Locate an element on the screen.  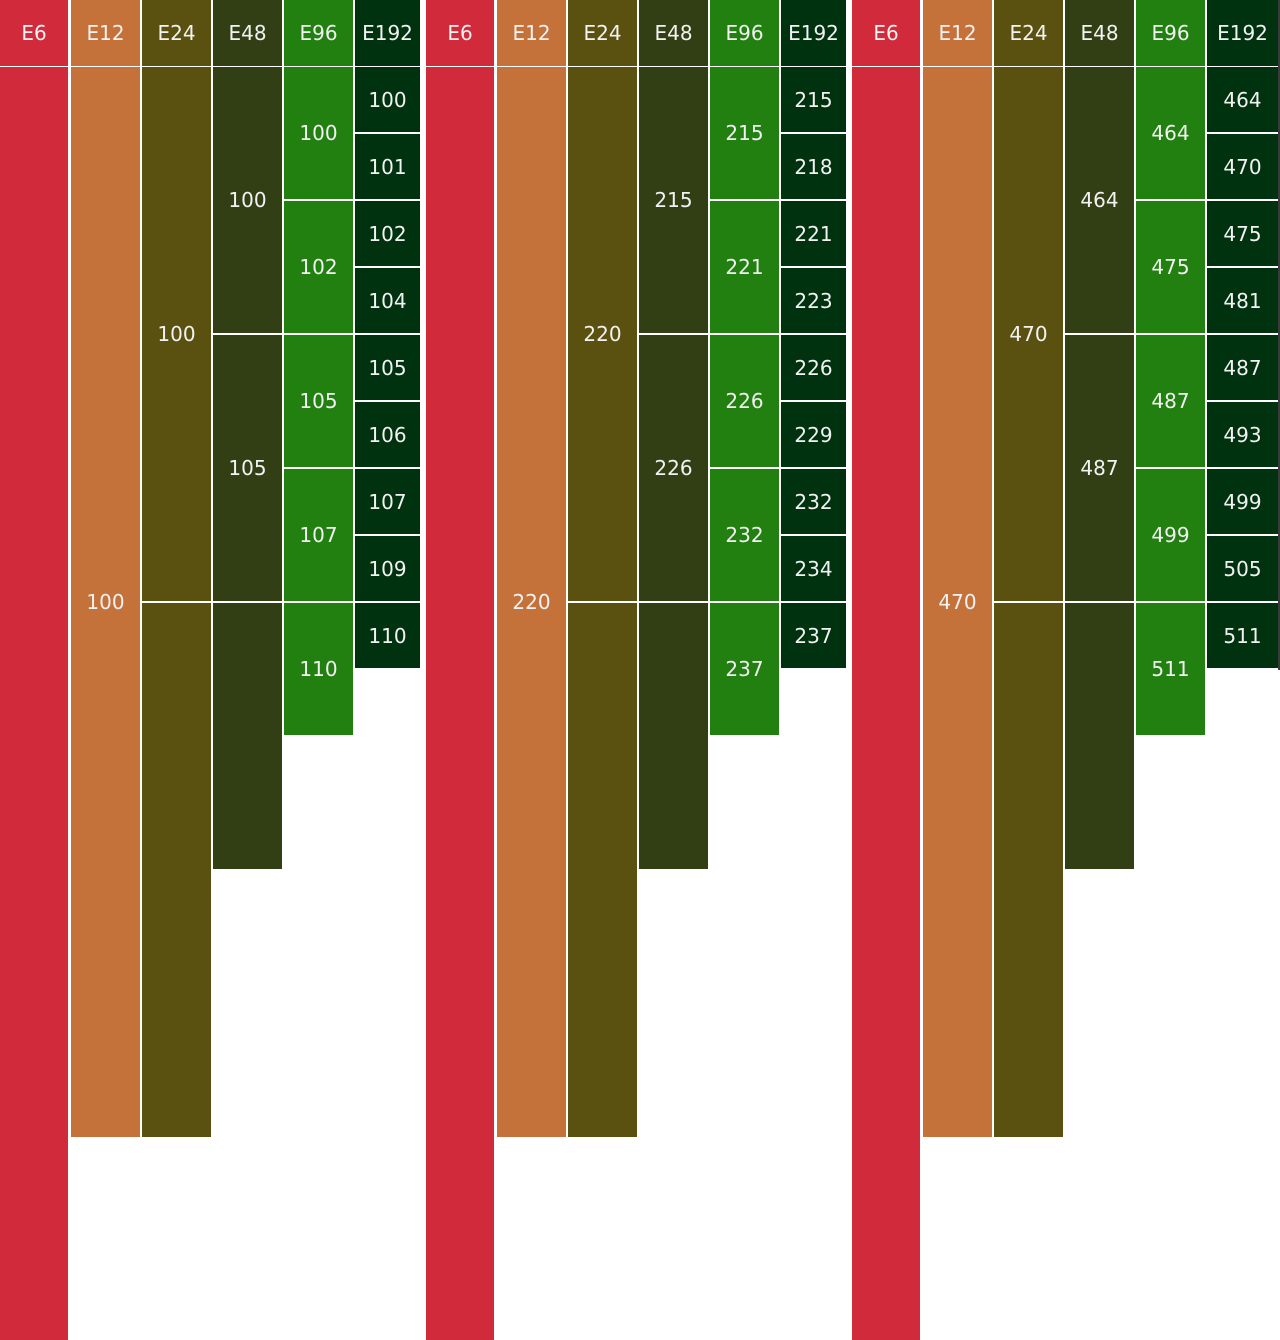
column-e24: E24 470 is located at coordinates (1028, 568).